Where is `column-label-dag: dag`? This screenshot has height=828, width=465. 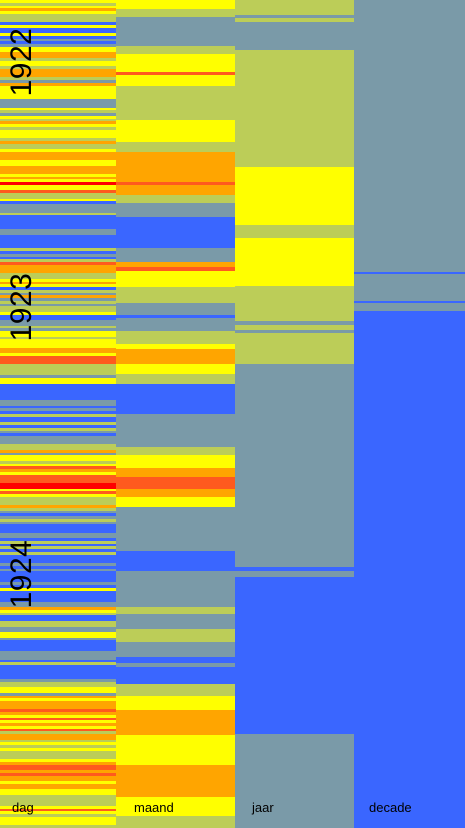
column-label-dag: dag is located at coordinates (23, 807).